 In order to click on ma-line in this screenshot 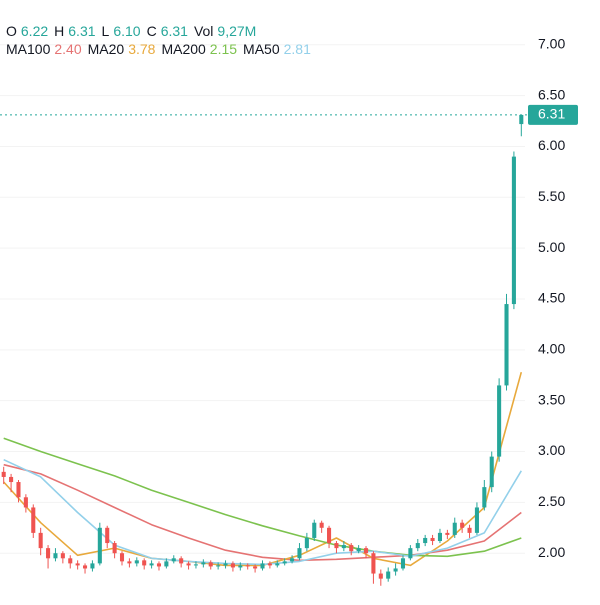, I will do `click(262, 512)`.